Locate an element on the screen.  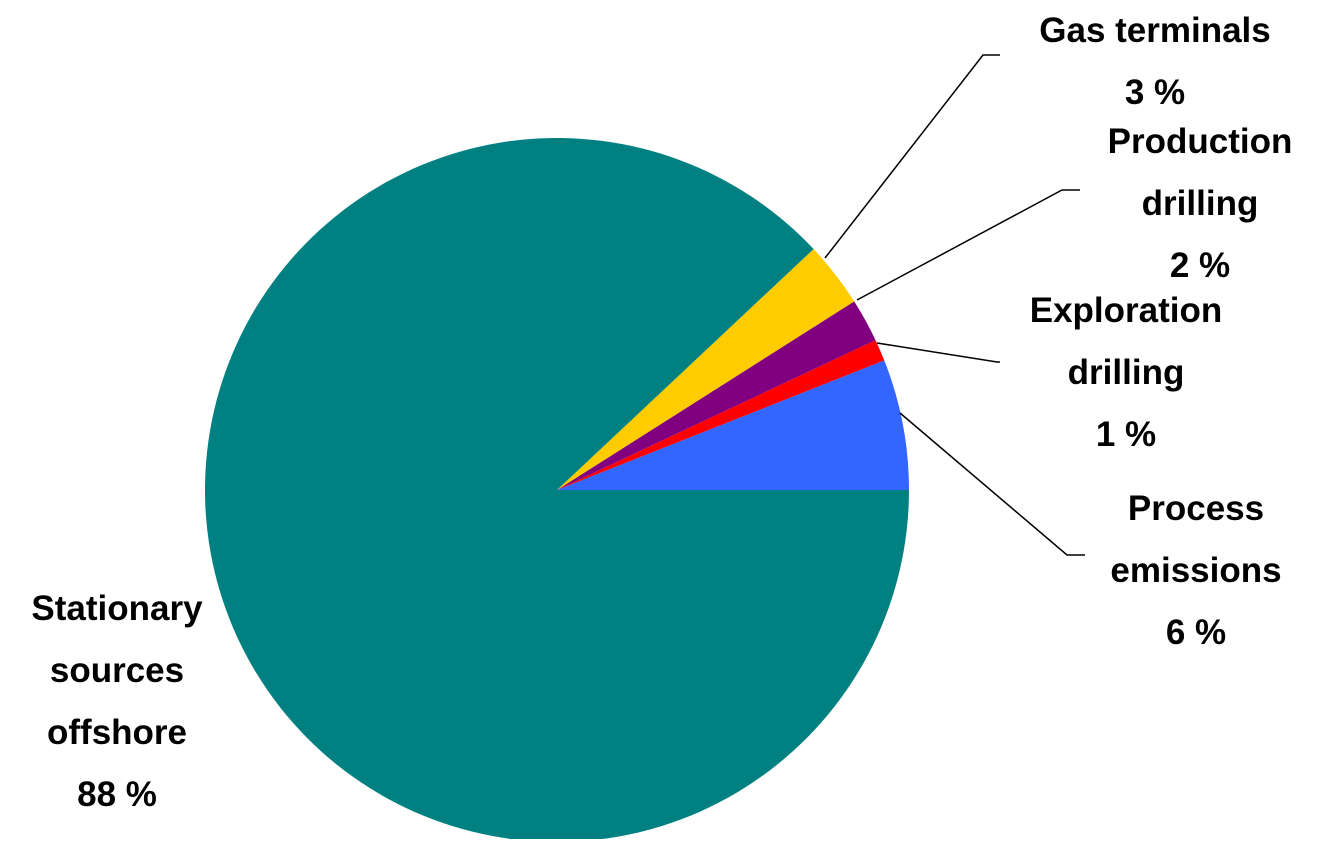
slice-value-label-1: 1 % is located at coordinates (1126, 434).